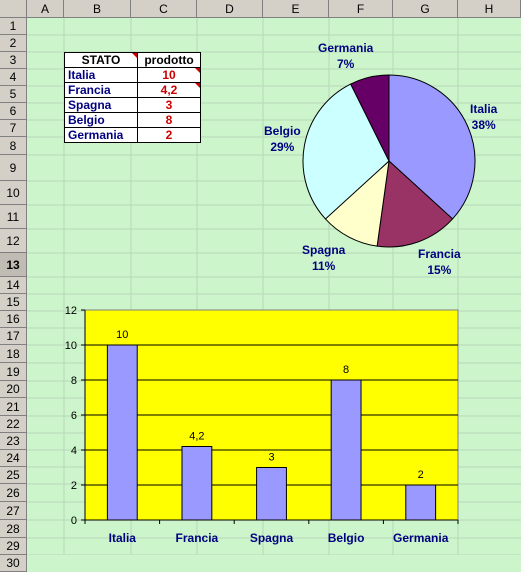 The image size is (521, 572). What do you see at coordinates (282, 147) in the screenshot?
I see `pie-label-percent: 29%` at bounding box center [282, 147].